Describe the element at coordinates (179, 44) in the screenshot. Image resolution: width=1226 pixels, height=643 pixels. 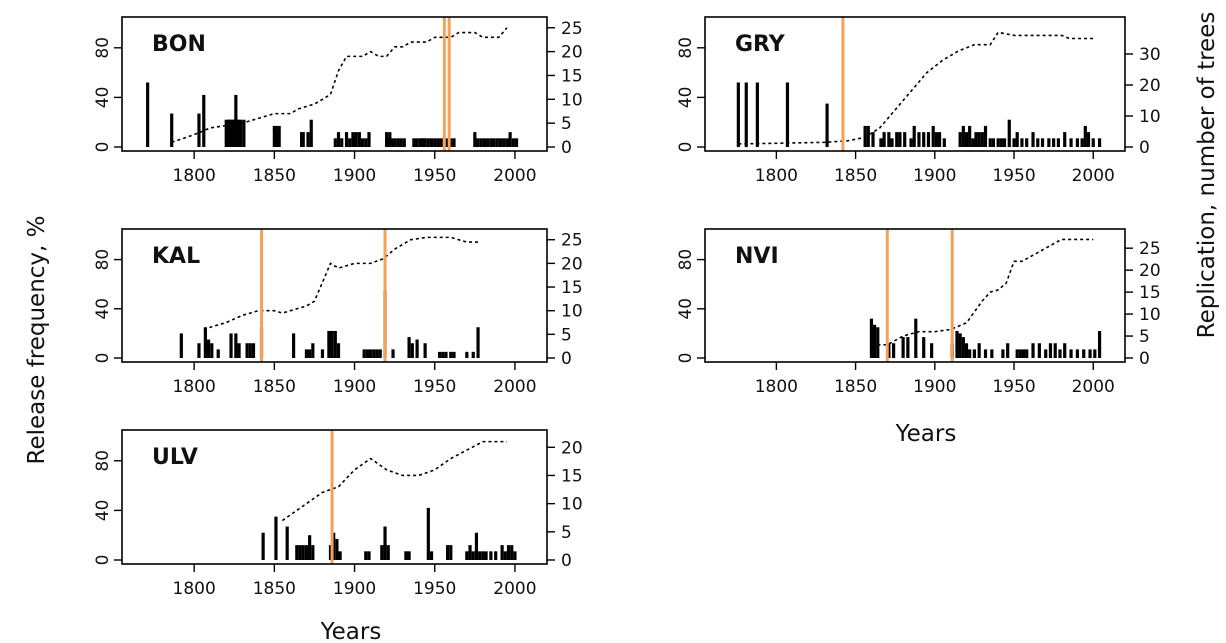
I see `station-label-bon: BON` at that location.